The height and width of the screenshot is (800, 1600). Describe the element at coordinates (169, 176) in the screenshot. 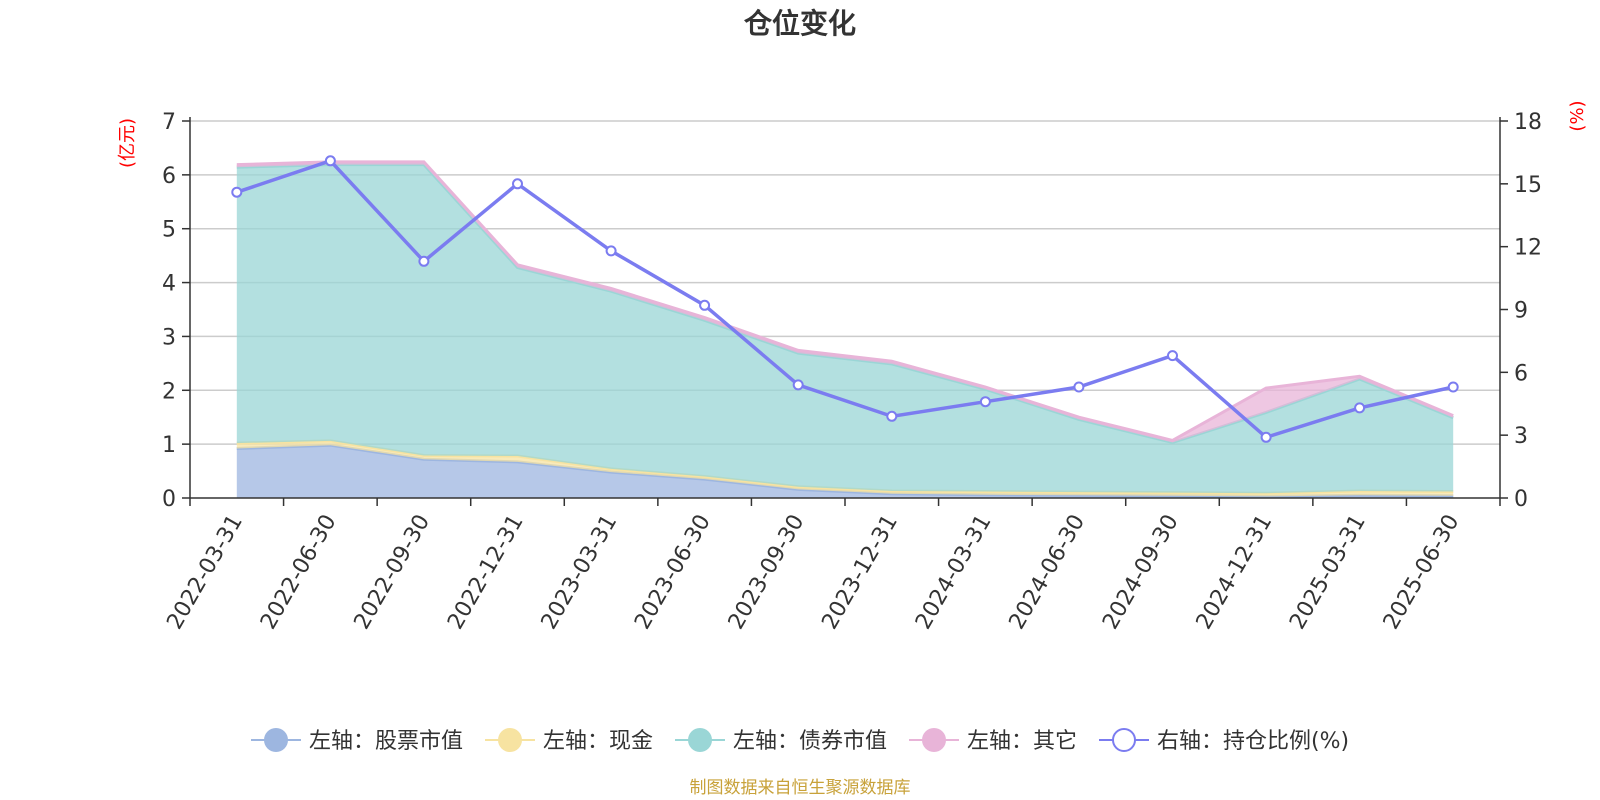

I see `left-tick-label: 6` at that location.